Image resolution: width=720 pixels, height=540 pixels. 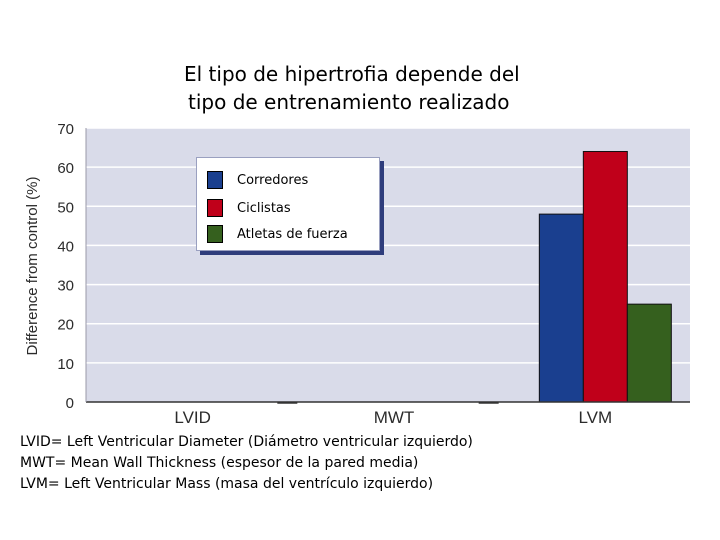 I want to click on legend-label-ciclistas: Ciclistas, so click(x=264, y=208).